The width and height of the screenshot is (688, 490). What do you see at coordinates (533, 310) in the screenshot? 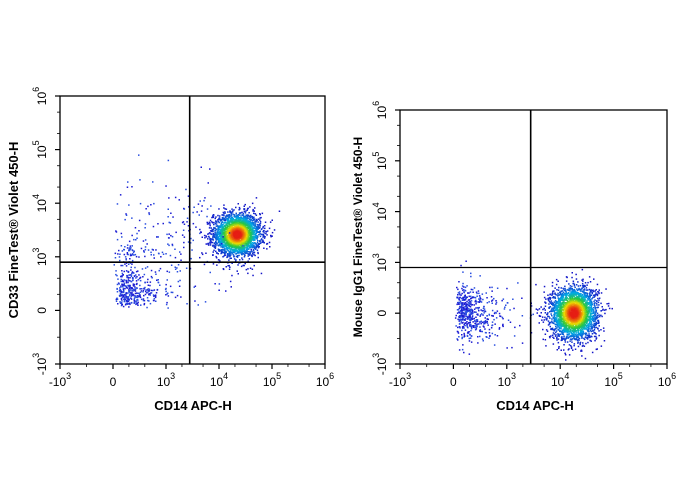
I see `isotype-plot-events` at bounding box center [533, 310].